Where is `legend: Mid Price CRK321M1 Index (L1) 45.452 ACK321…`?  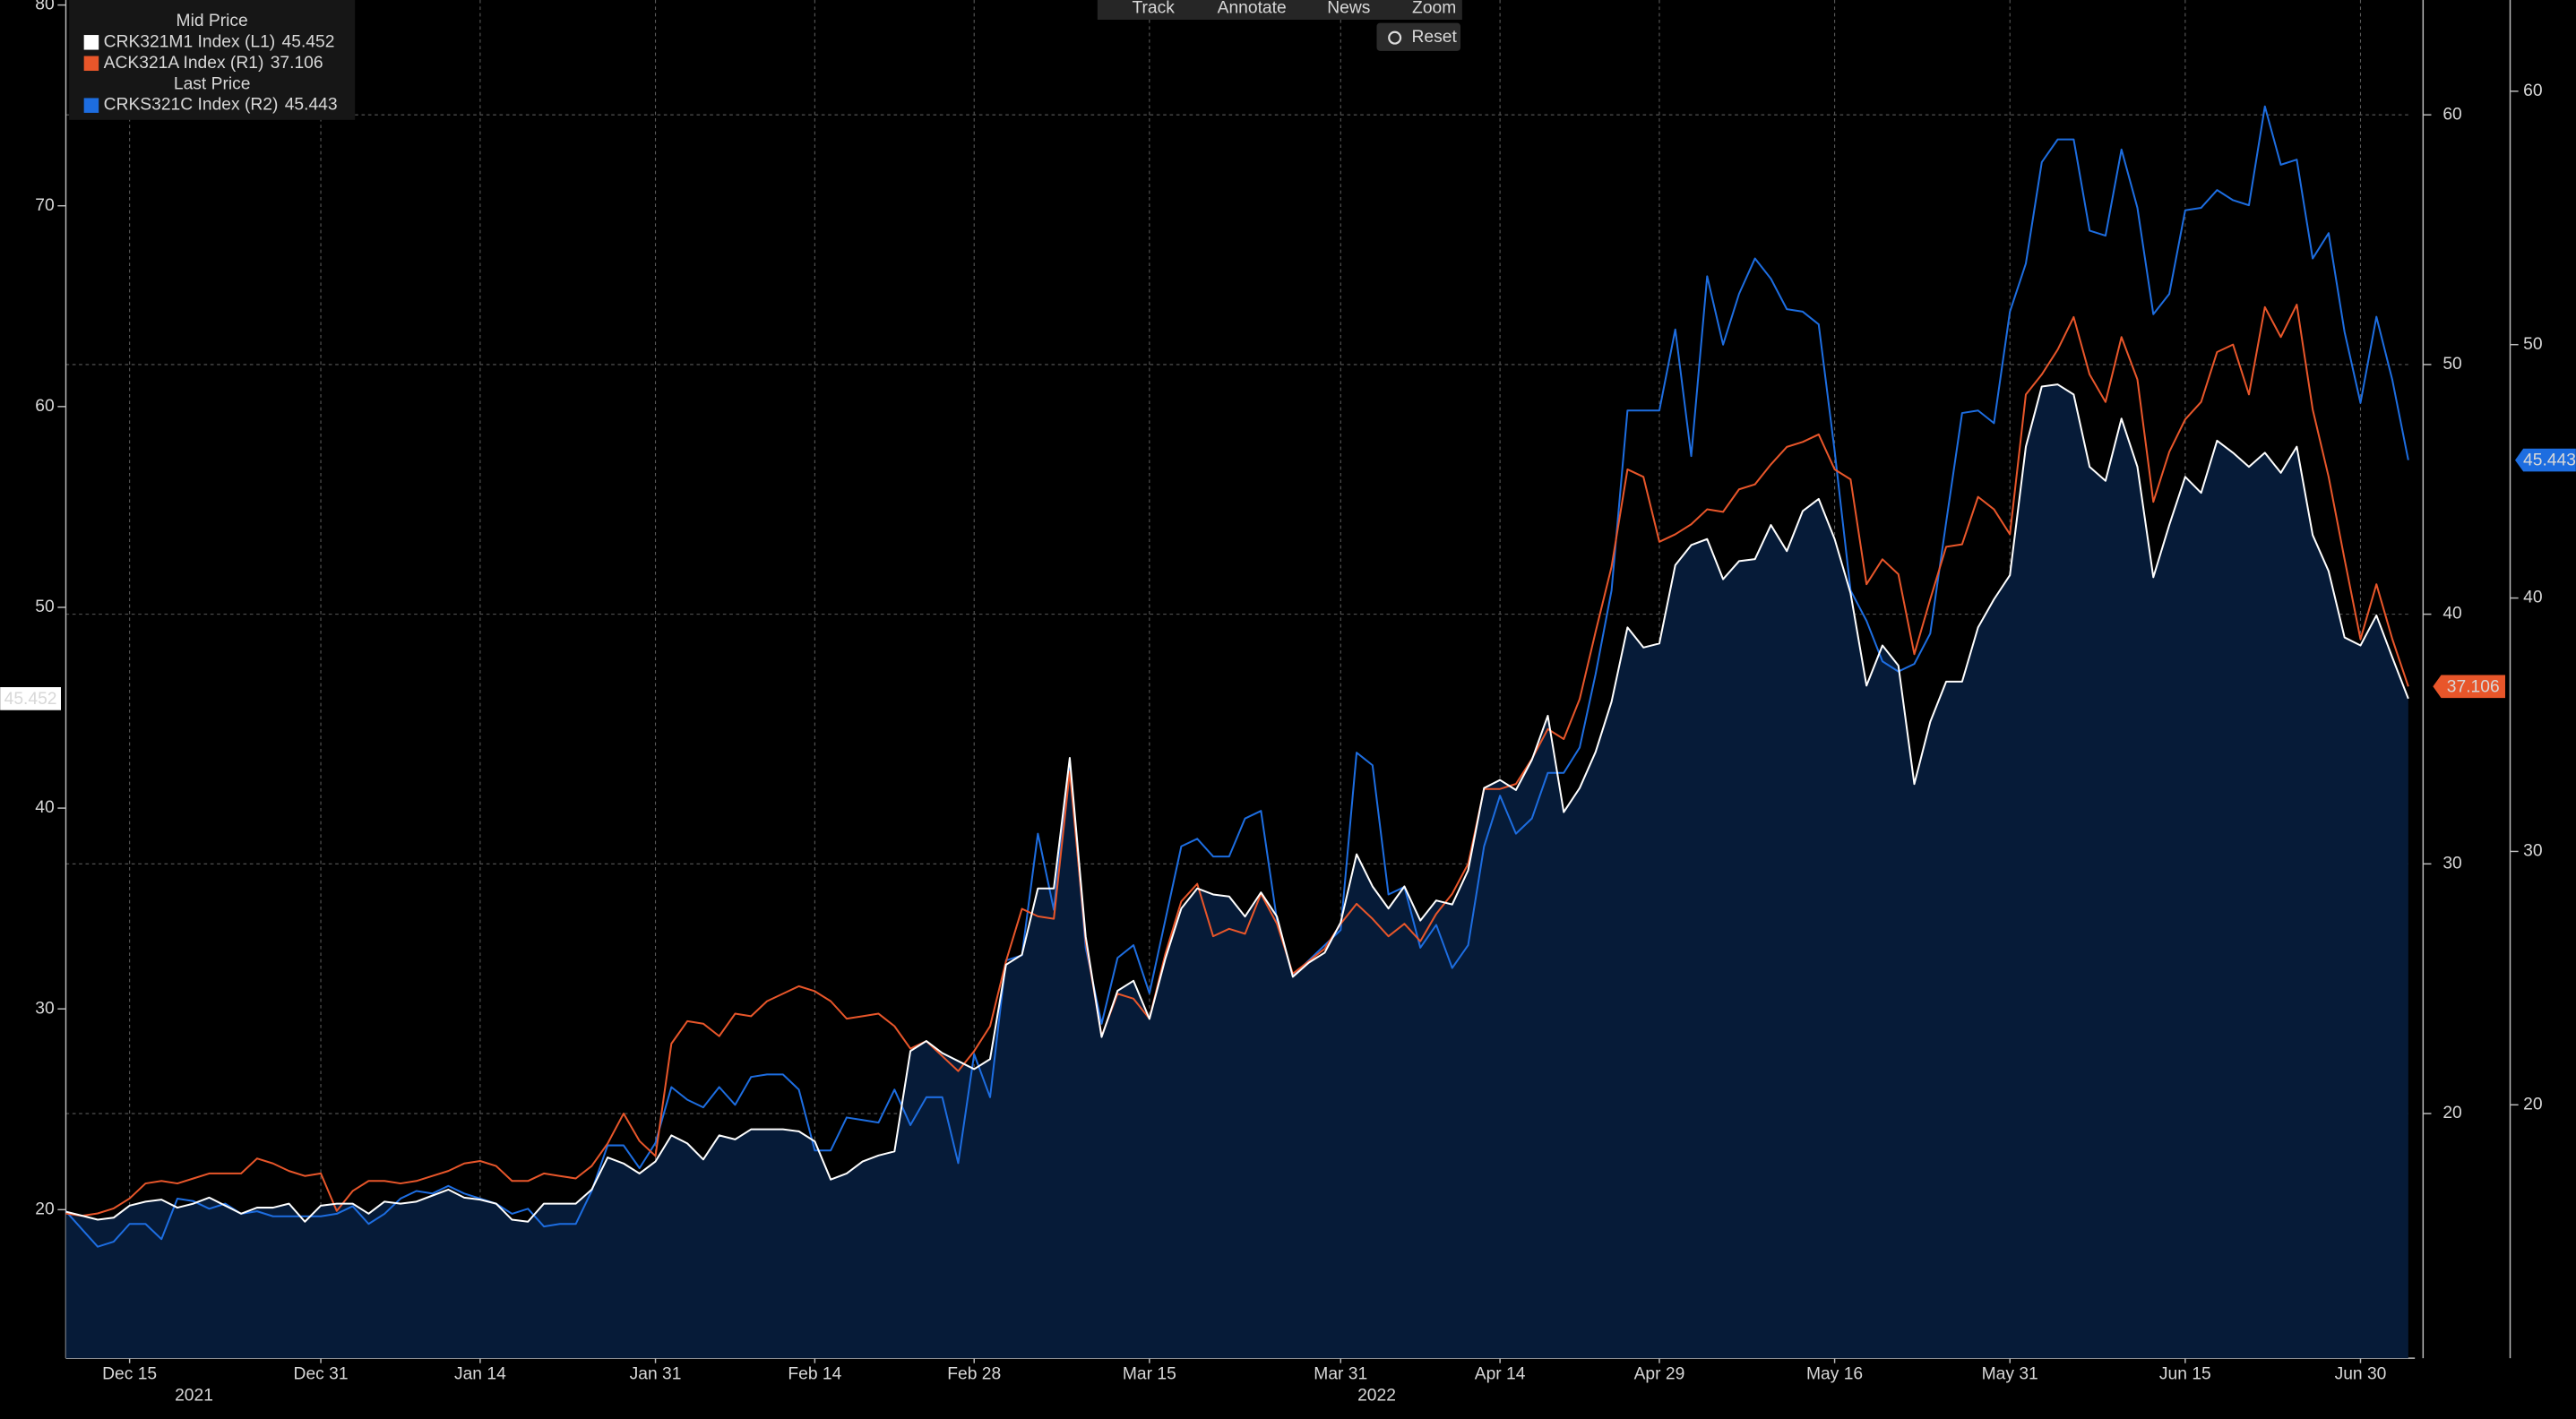 legend: Mid Price CRK321M1 Index (L1) 45.452 ACK321… is located at coordinates (213, 60).